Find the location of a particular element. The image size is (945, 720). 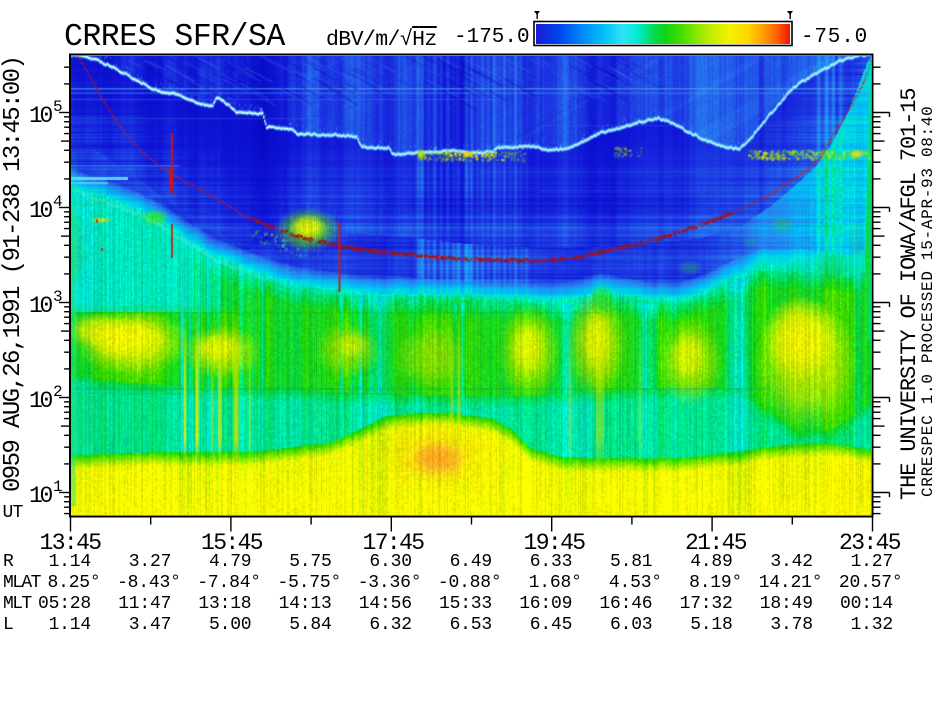

svg-text:0959 AUG,26,1991 (91-238 13:: 0959 AUG,26,1991 (91-238 13:45:00) is located at coordinates (13, 274).